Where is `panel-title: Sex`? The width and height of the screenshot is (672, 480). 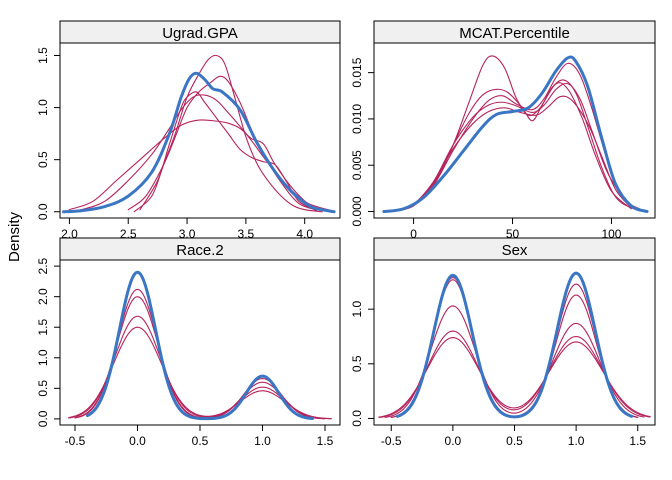
panel-title: Sex is located at coordinates (515, 250).